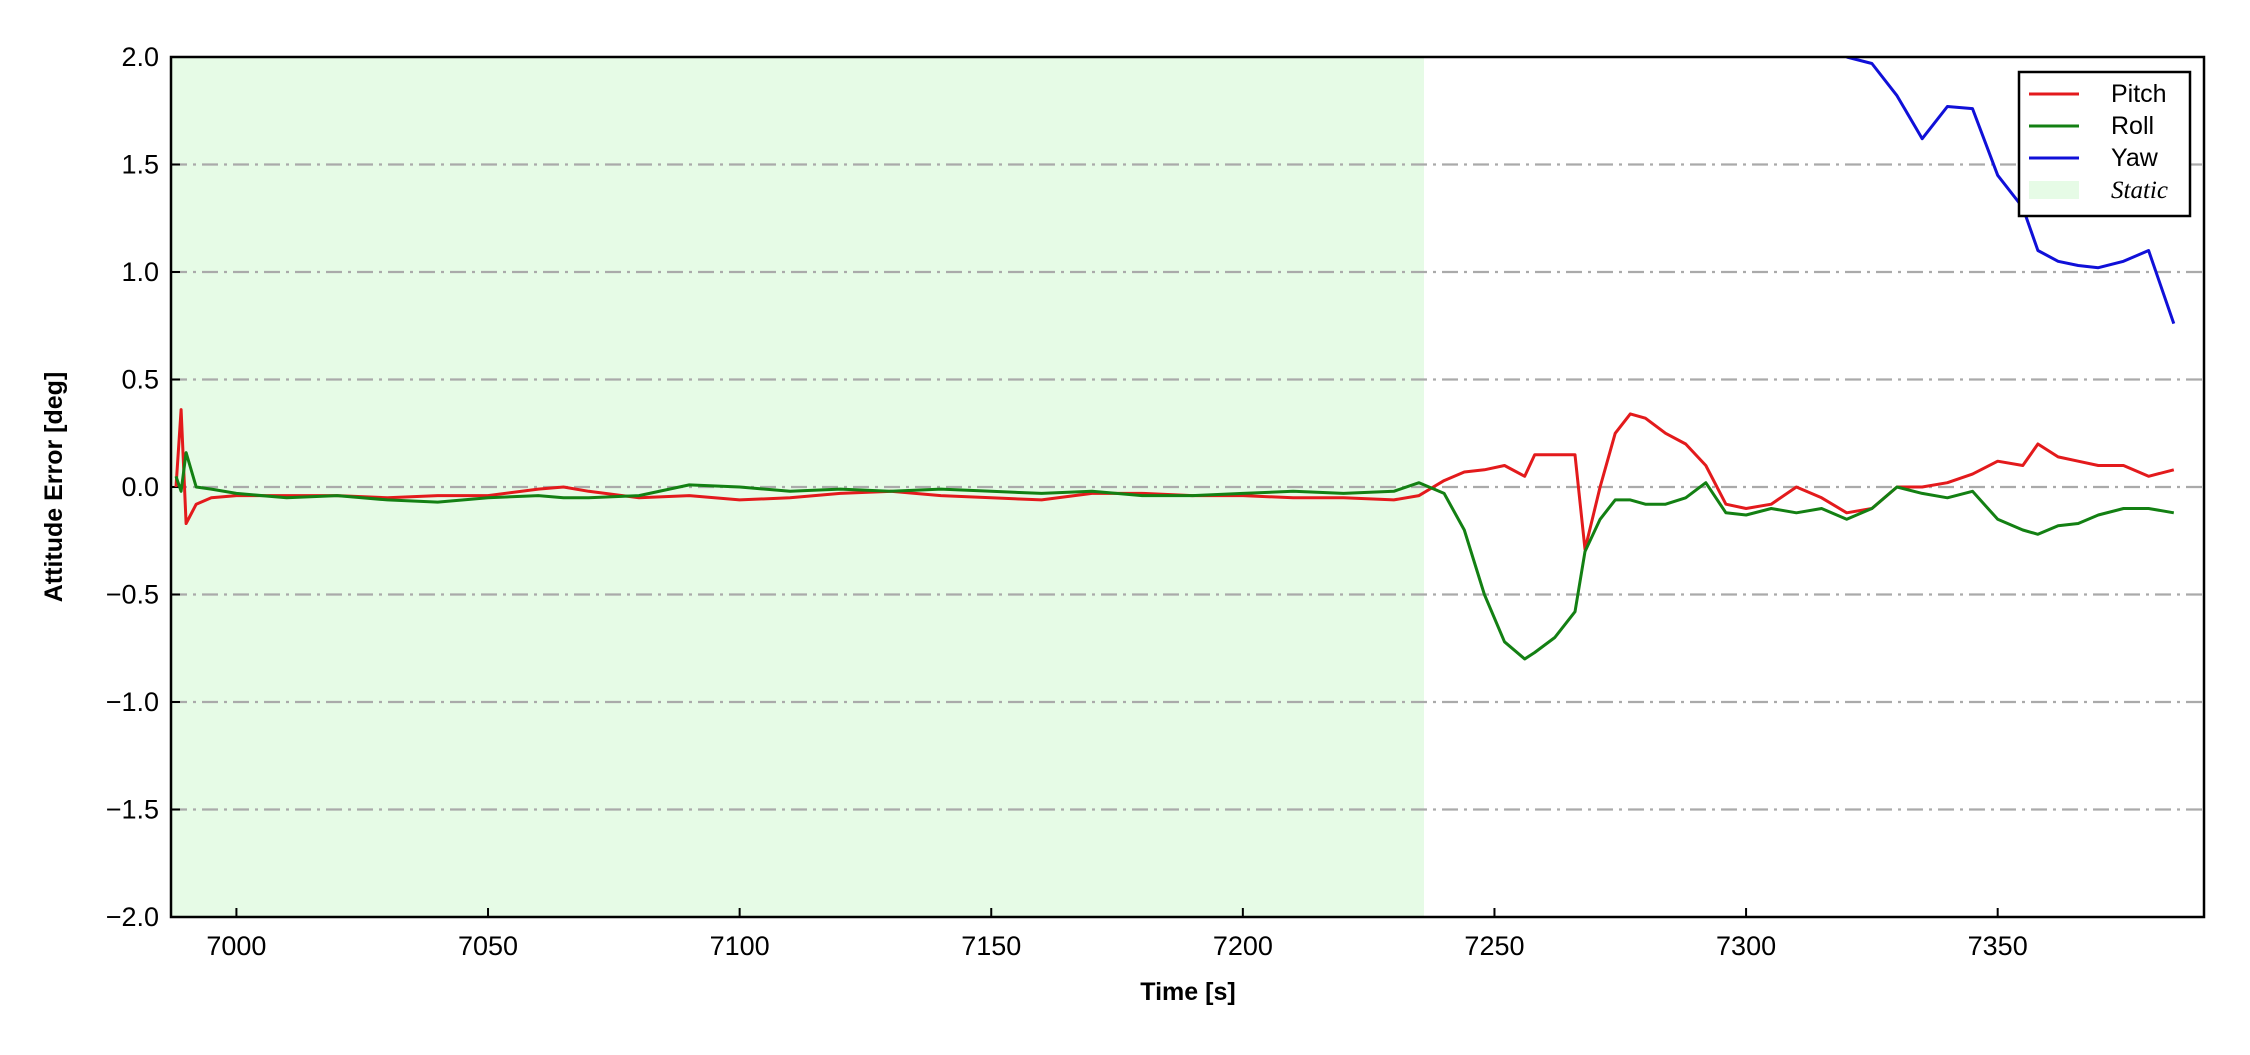 Image resolution: width=2250 pixels, height=1055 pixels. What do you see at coordinates (132, 917) in the screenshot?
I see `y-tick-label: −2.0` at bounding box center [132, 917].